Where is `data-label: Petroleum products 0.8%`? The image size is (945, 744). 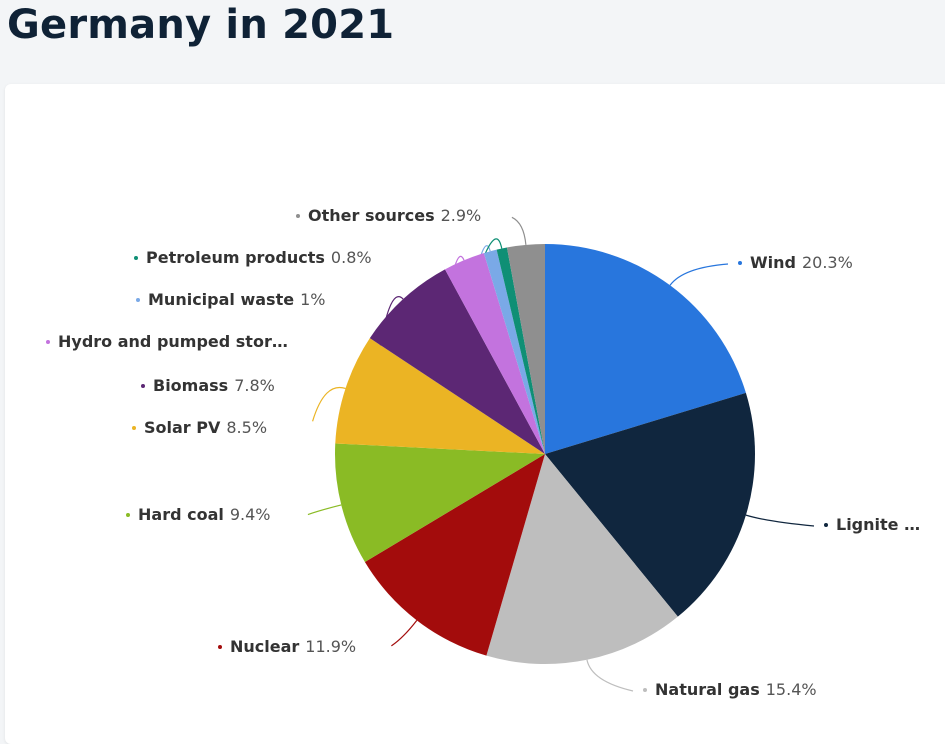
data-label: Petroleum products 0.8% is located at coordinates (253, 257).